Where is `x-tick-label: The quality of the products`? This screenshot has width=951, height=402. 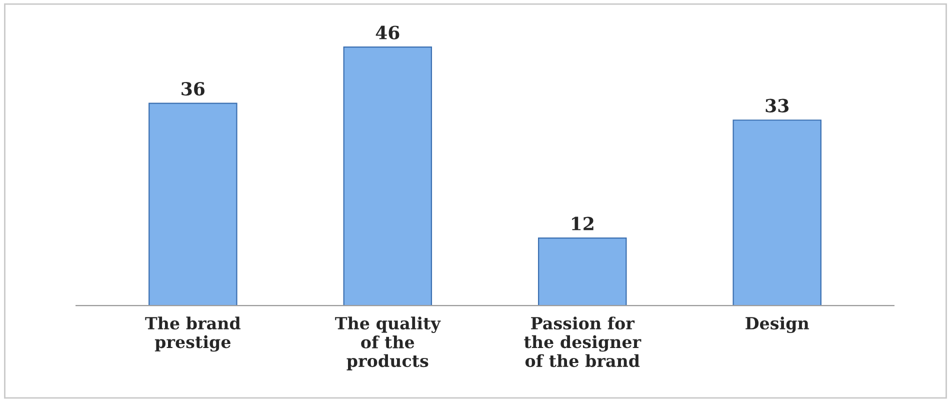 x-tick-label: The quality of the products is located at coordinates (388, 343).